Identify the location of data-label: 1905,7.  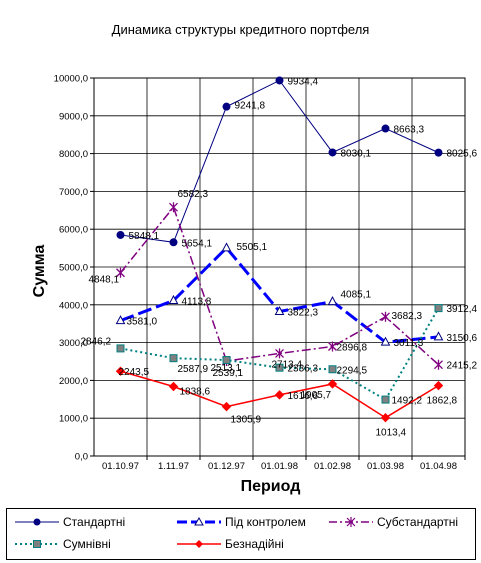
(316, 395).